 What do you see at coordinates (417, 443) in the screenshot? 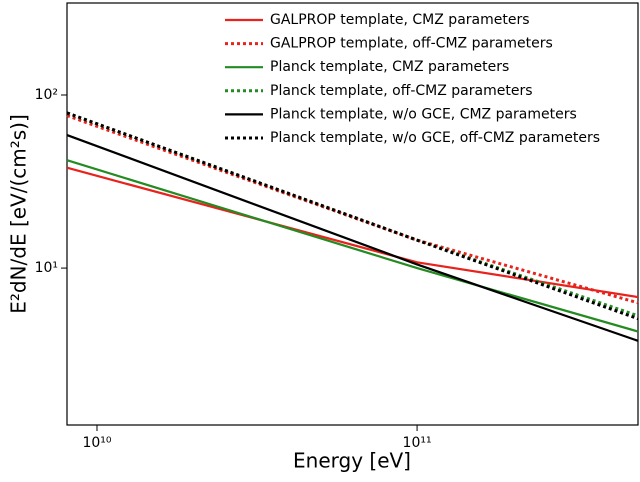
I see `x-tick-label: 10¹¹` at bounding box center [417, 443].